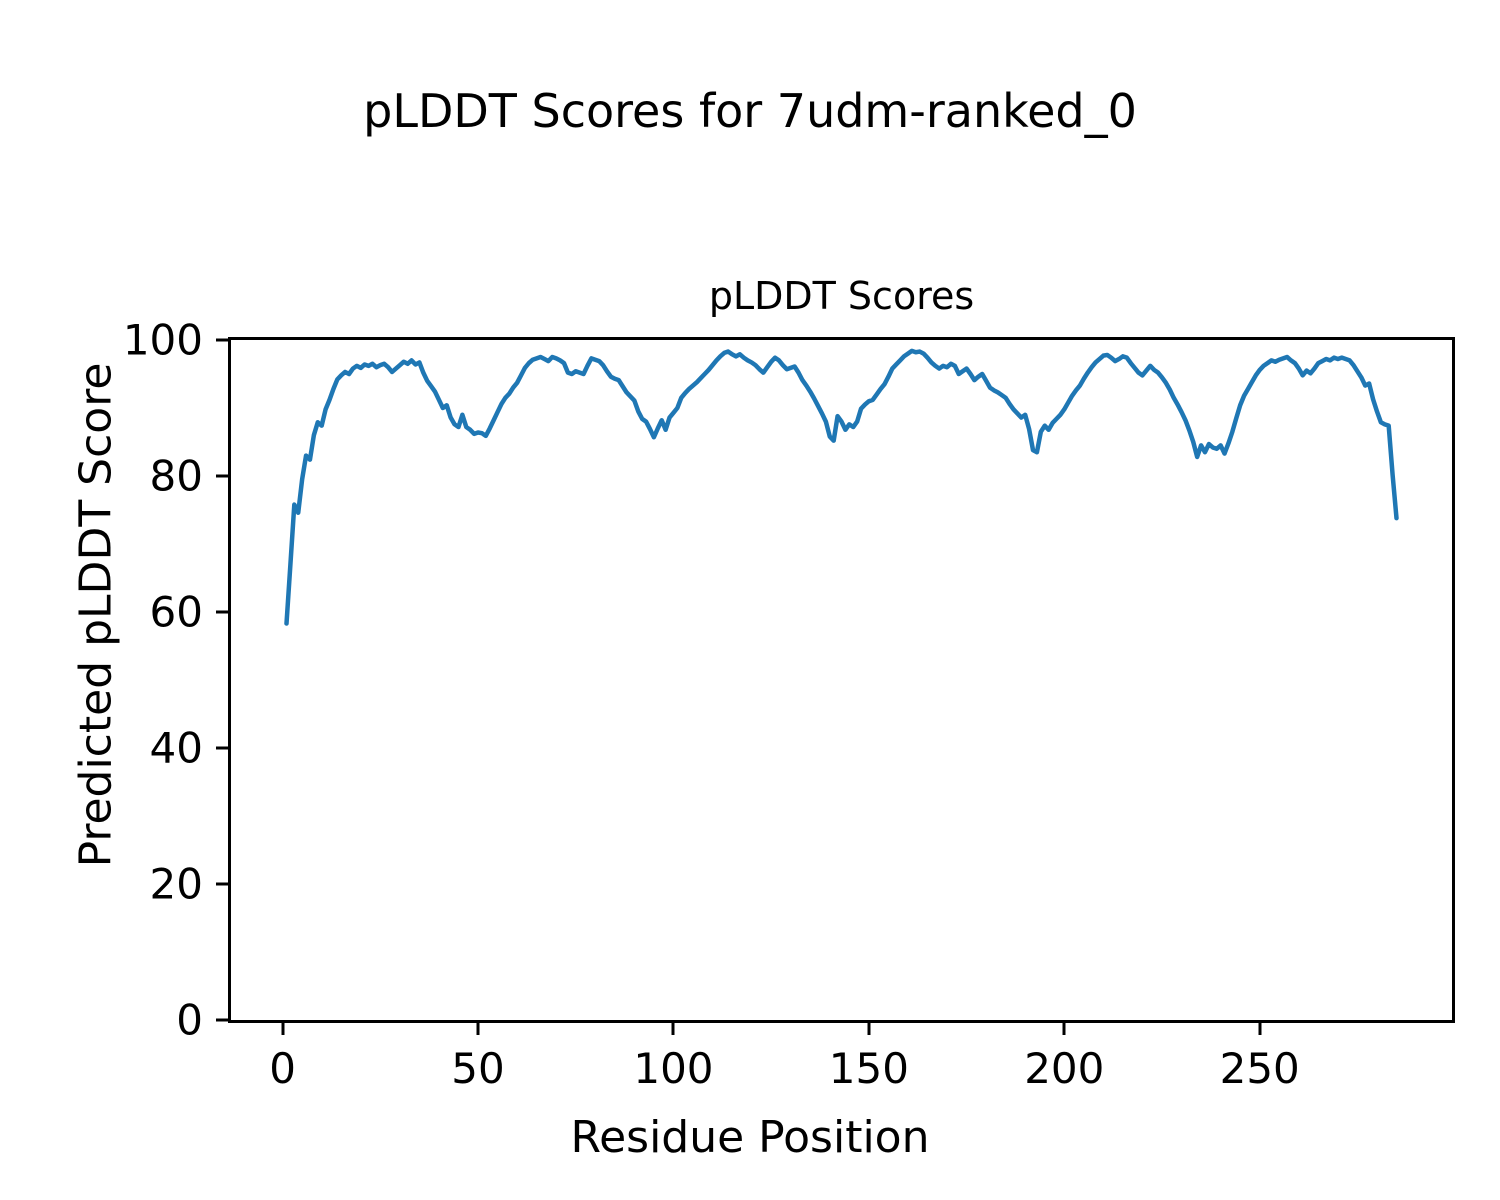  What do you see at coordinates (1259, 1068) in the screenshot?
I see `x-tick-label: 250` at bounding box center [1259, 1068].